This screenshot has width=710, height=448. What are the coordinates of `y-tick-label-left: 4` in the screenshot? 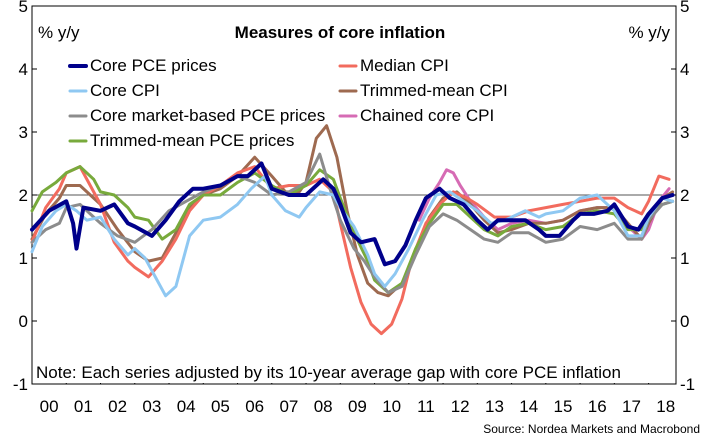 It's located at (23, 69).